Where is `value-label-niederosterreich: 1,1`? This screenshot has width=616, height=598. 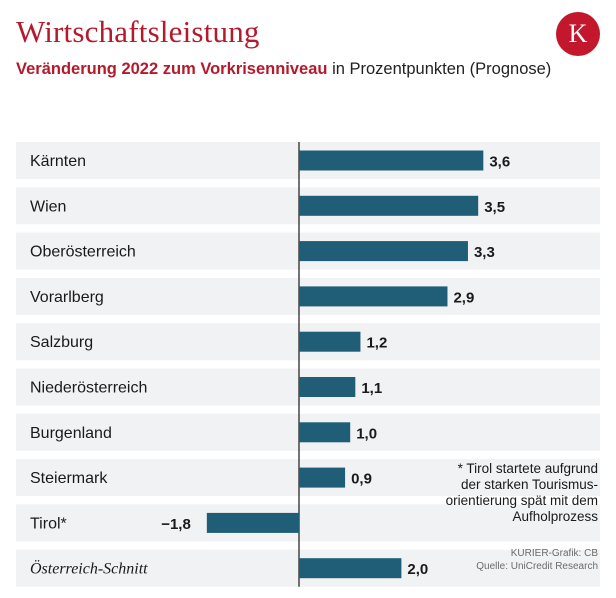 value-label-niederosterreich: 1,1 is located at coordinates (371, 388).